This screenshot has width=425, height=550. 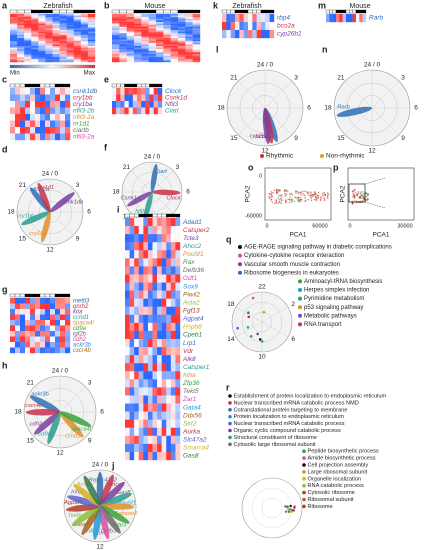 What do you see at coordinates (246, 6) in the screenshot?
I see `panel-title: Zebrafish` at bounding box center [246, 6].